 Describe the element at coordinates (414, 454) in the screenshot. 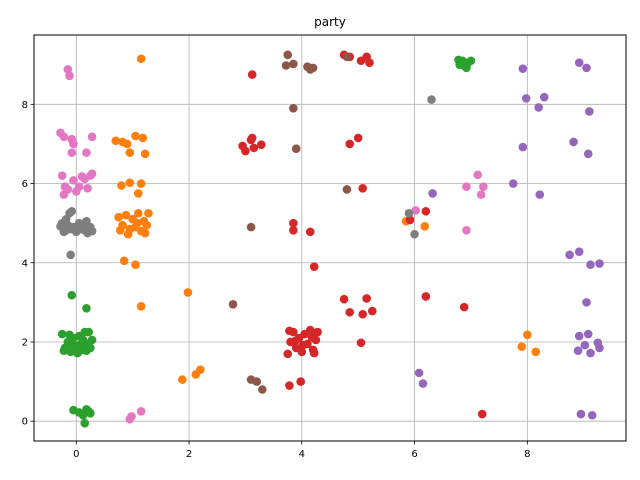

I see `x-tick-label: 6` at that location.